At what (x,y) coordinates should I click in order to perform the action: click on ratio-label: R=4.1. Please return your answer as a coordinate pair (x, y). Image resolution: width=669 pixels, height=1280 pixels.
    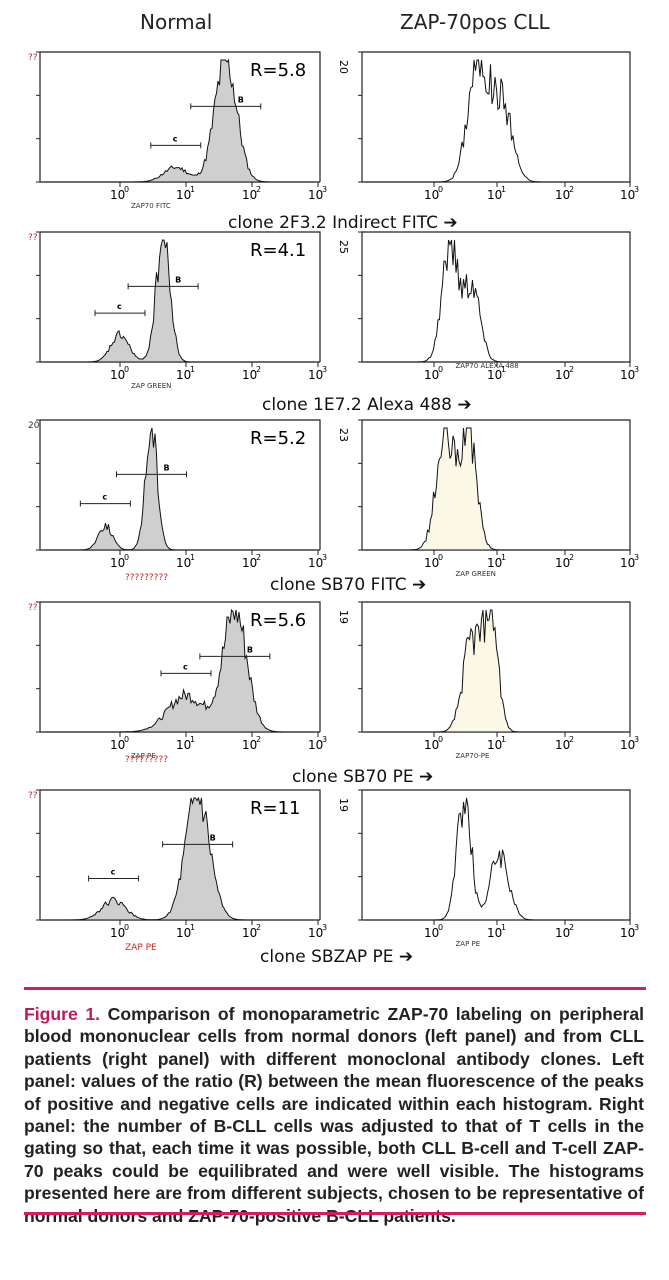
    Looking at the image, I should click on (278, 250).